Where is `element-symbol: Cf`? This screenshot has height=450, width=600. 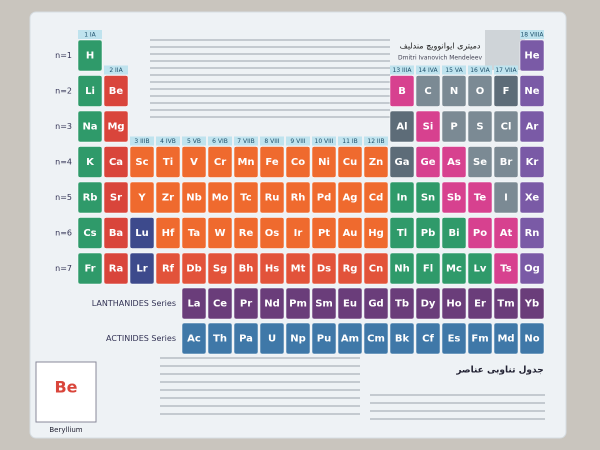 element-symbol: Cf is located at coordinates (428, 339).